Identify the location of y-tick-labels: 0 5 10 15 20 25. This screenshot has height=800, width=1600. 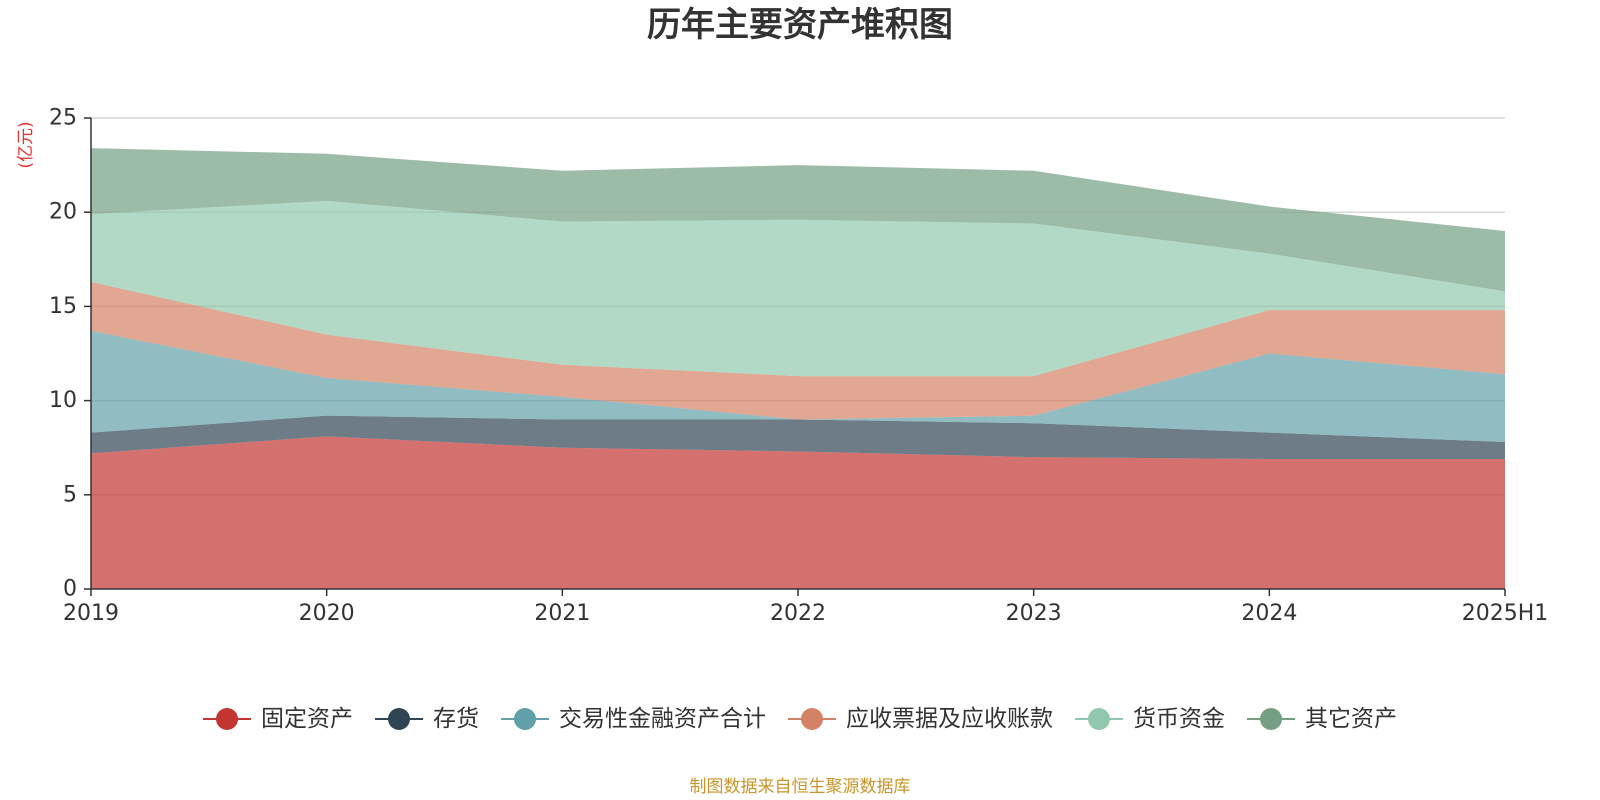
(63, 354).